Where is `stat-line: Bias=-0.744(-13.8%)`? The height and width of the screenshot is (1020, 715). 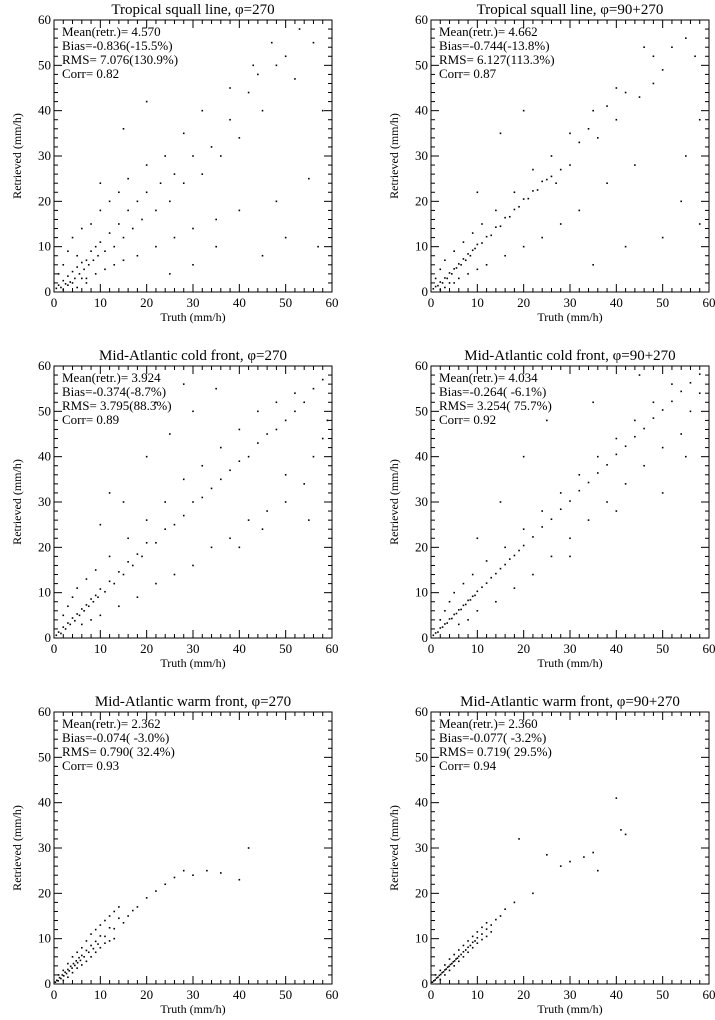 stat-line: Bias=-0.744(-13.8%) is located at coordinates (494, 45).